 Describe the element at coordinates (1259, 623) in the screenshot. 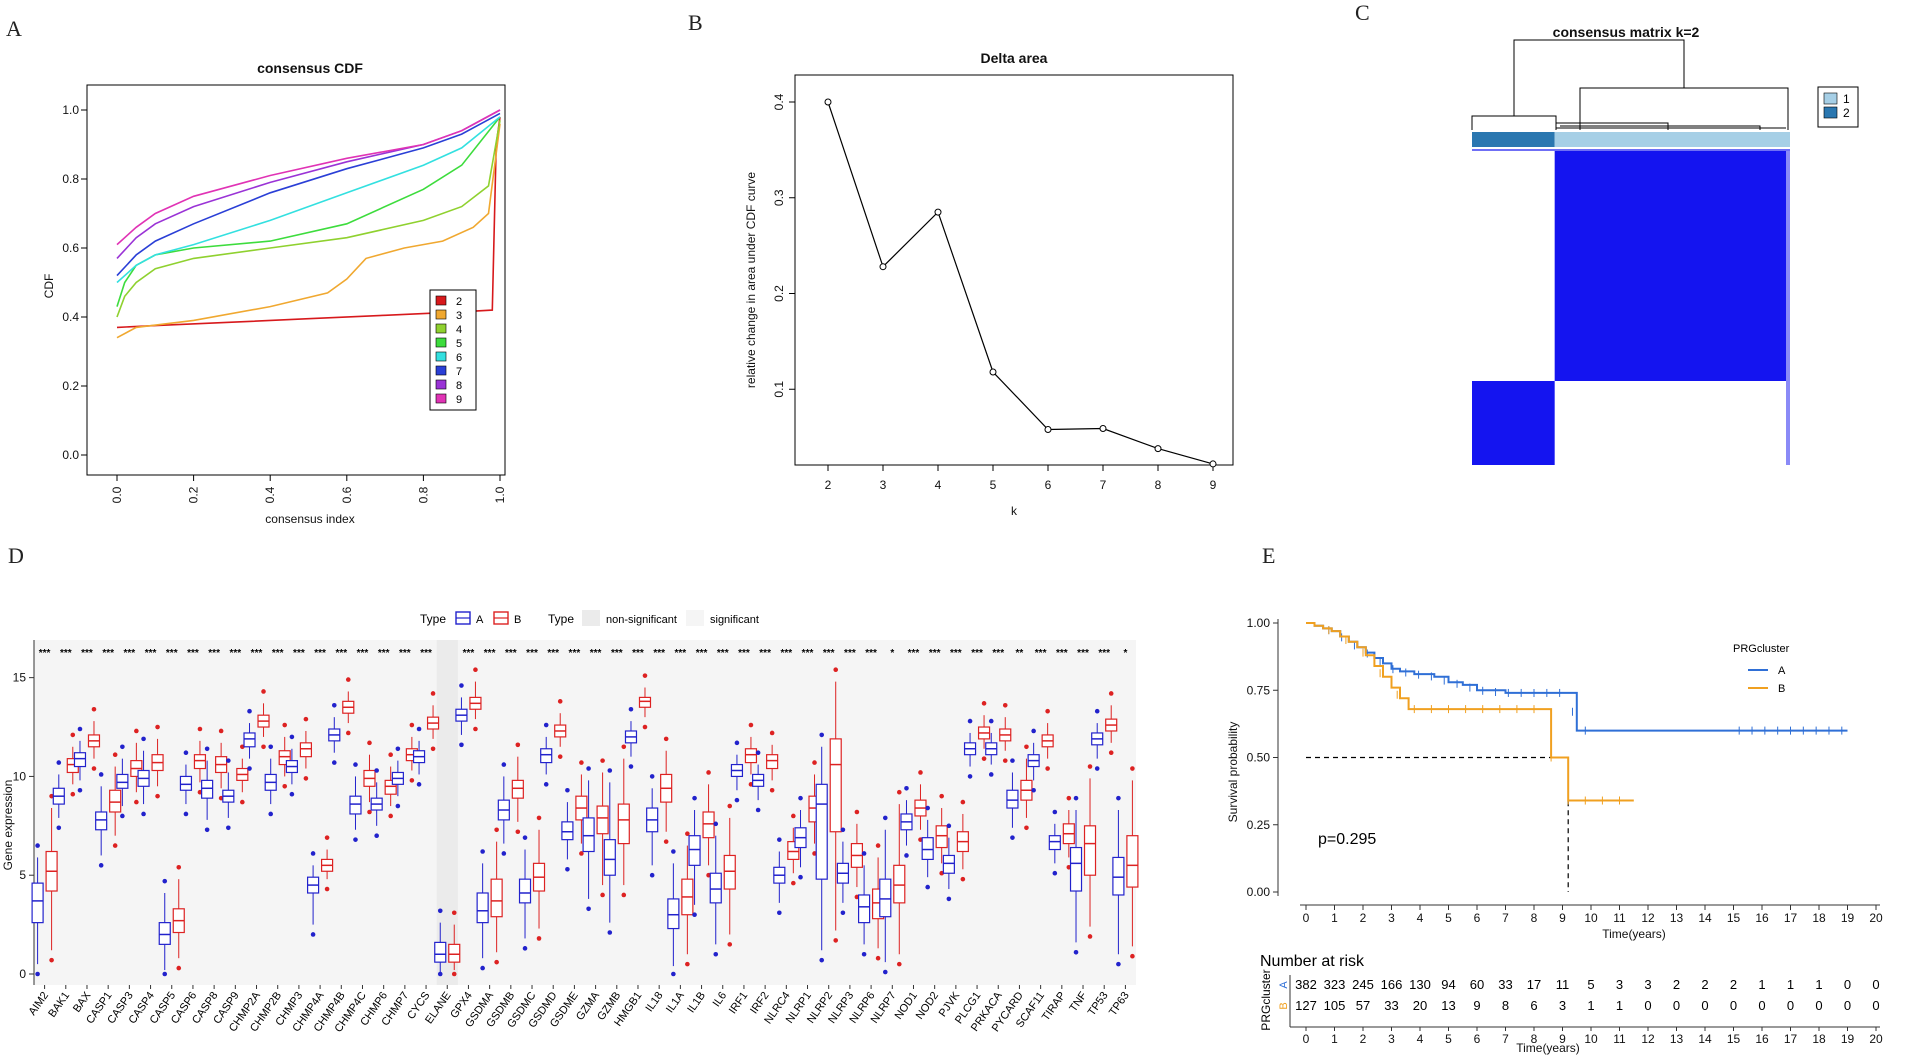

I see `chart-e-ytick-label: 1.00` at that location.